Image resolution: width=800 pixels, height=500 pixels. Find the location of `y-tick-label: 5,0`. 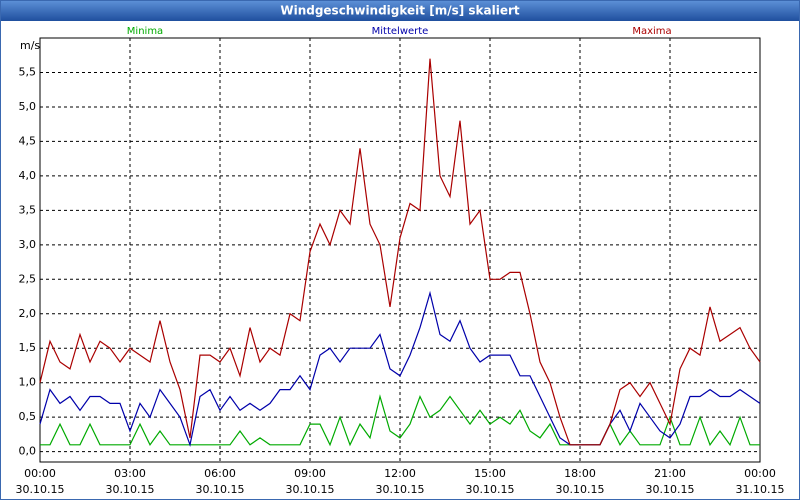

y-tick-label: 5,0 is located at coordinates (28, 106).